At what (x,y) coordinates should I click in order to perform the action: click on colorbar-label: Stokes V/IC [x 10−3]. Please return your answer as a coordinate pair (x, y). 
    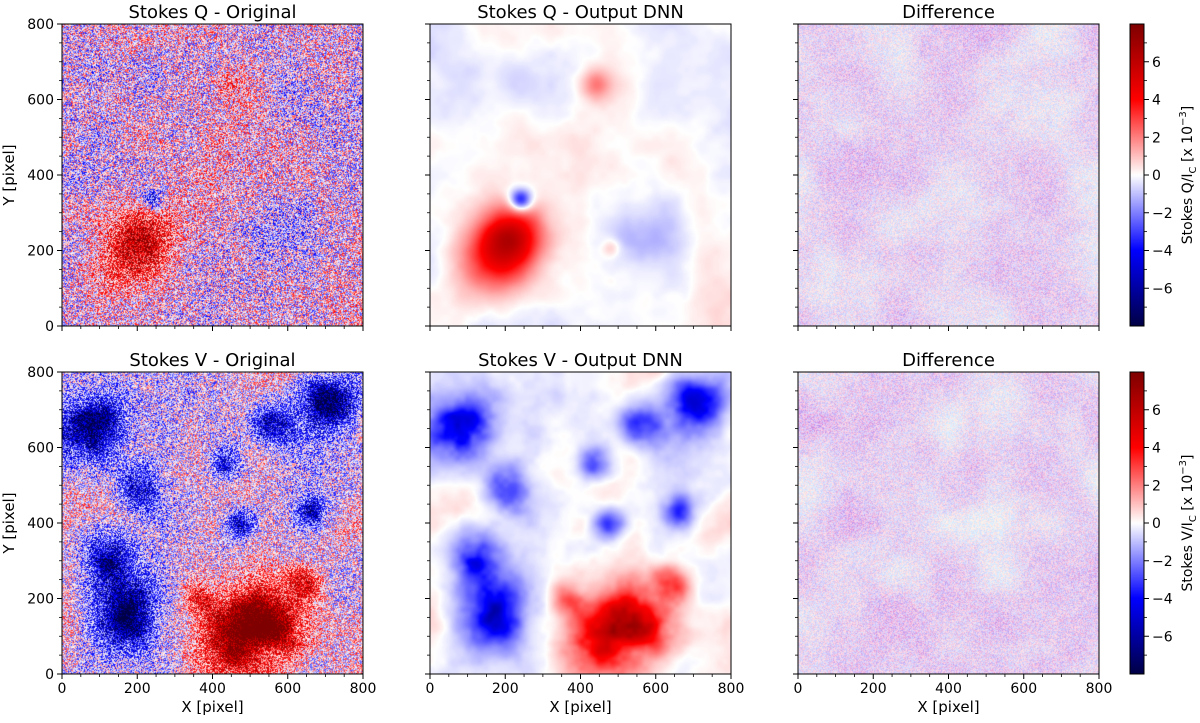
    Looking at the image, I should click on (1188, 522).